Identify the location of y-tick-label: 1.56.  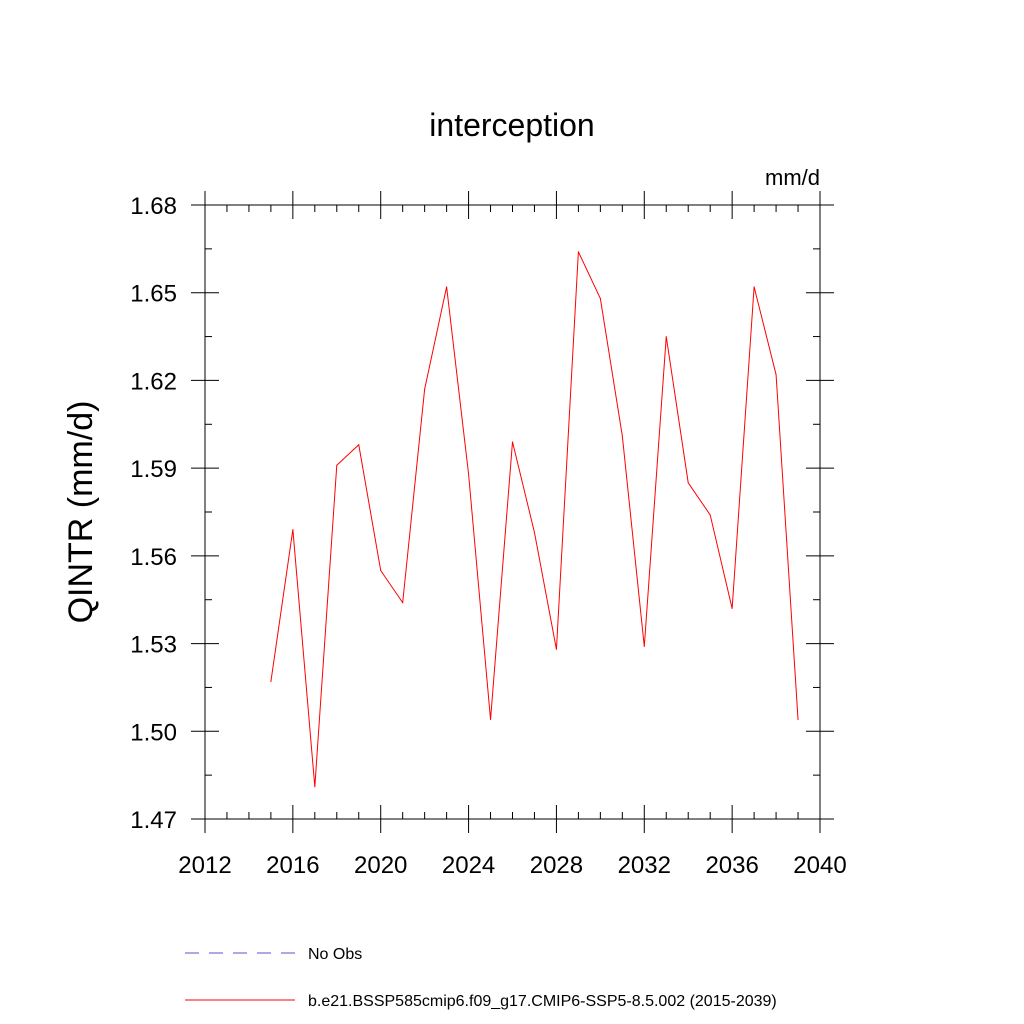
(153, 557).